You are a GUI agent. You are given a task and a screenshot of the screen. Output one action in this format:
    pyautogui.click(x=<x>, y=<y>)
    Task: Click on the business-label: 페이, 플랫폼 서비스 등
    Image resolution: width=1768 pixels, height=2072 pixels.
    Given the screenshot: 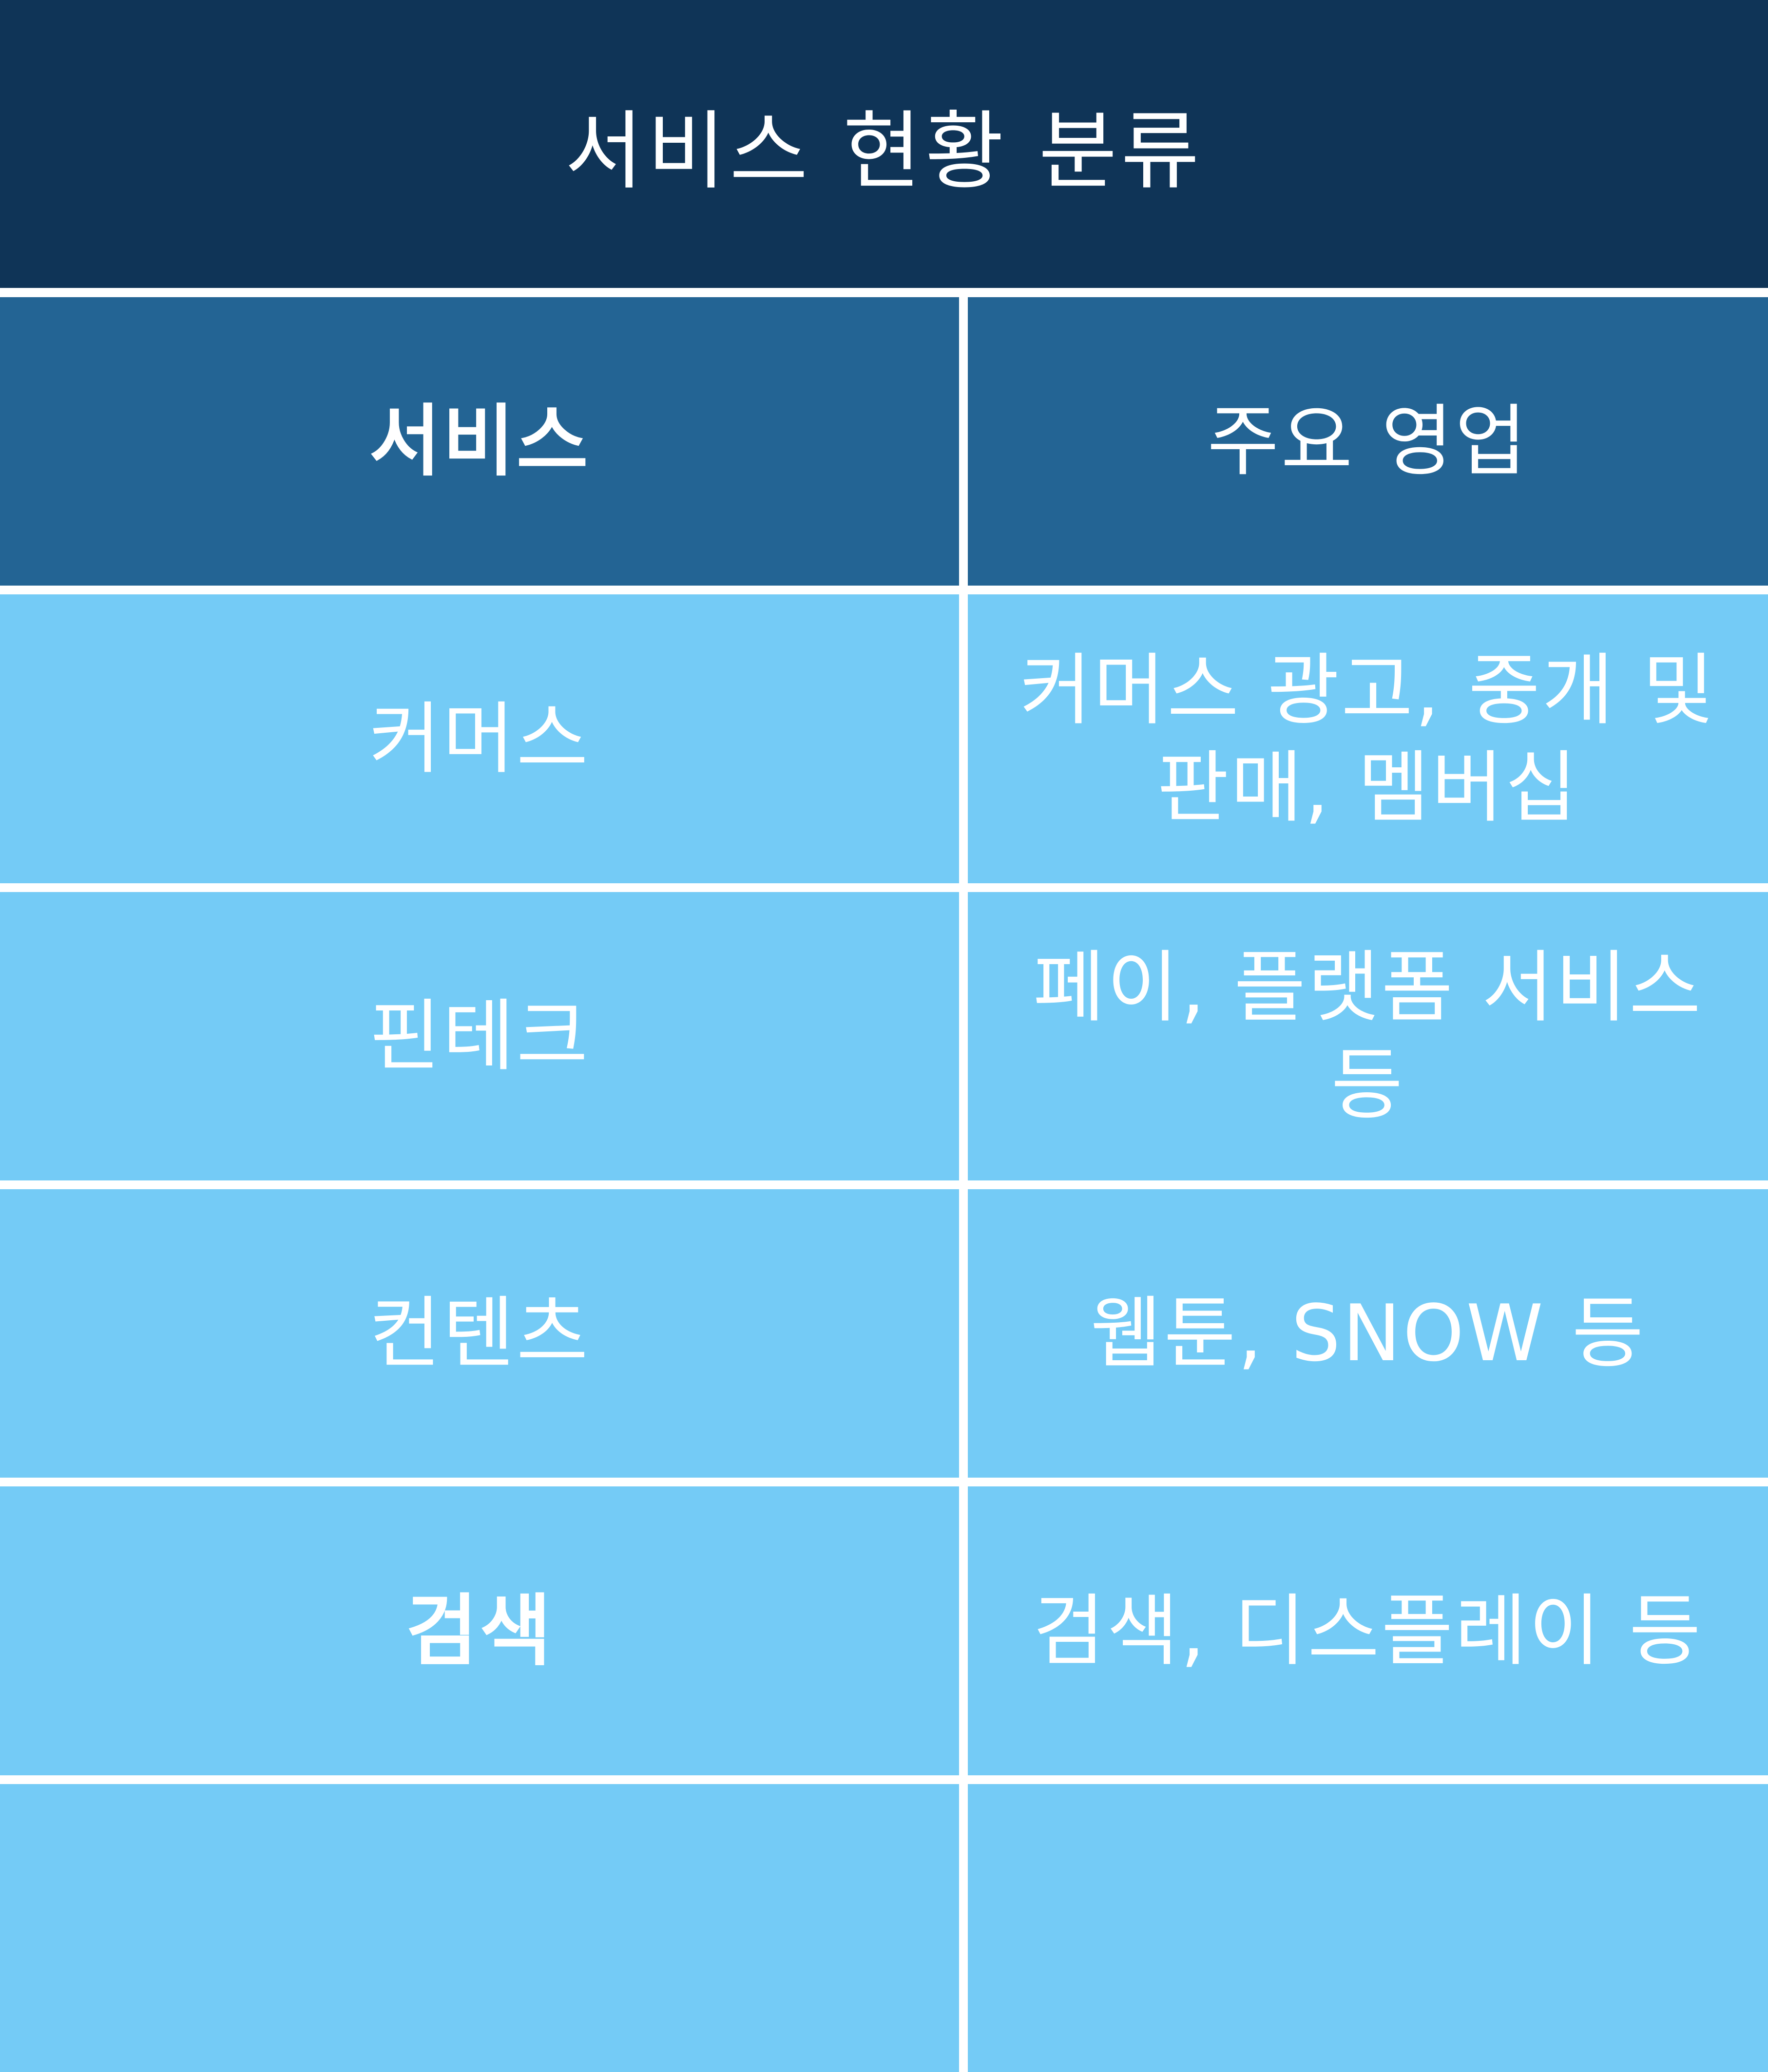 What is the action you would take?
    pyautogui.click(x=1368, y=1036)
    